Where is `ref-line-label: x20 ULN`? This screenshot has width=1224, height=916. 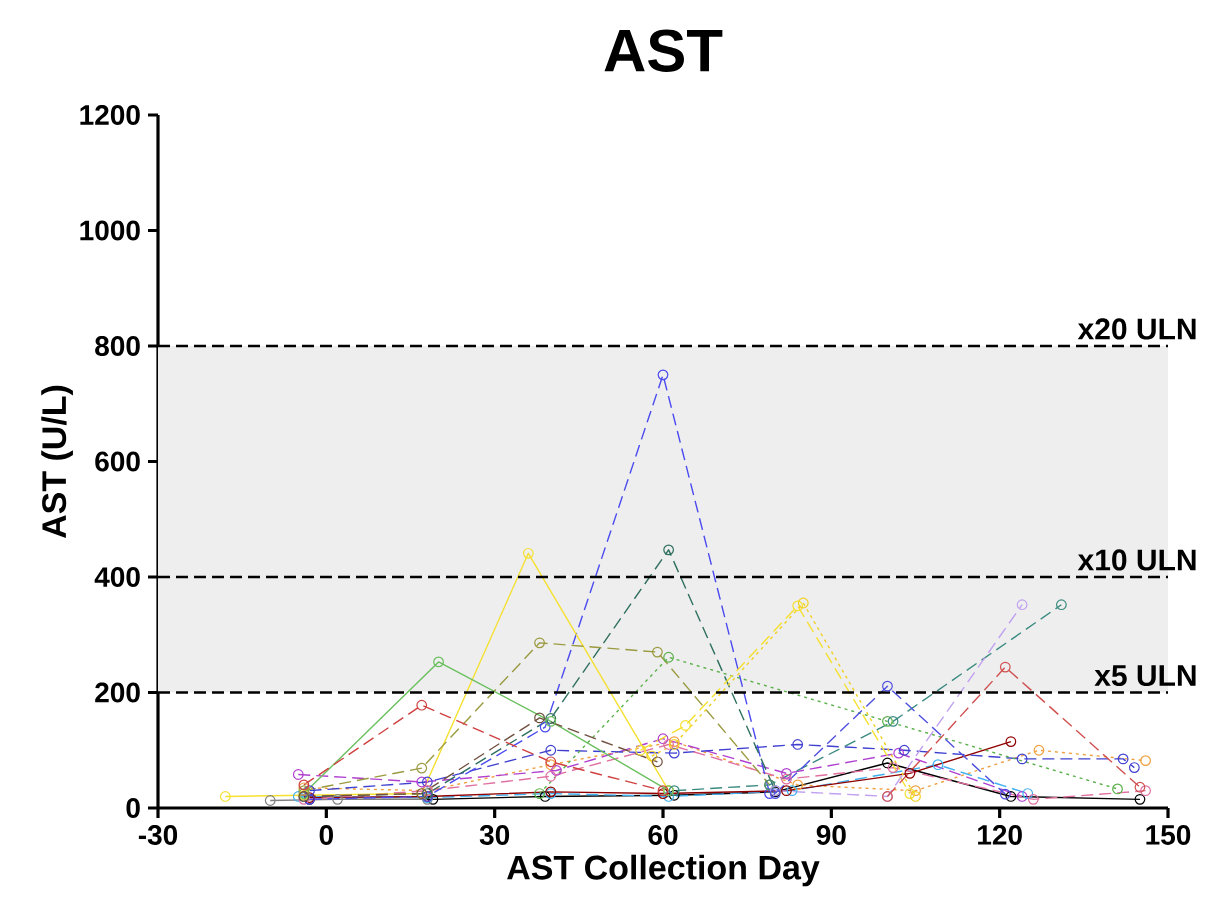
ref-line-label: x20 ULN is located at coordinates (1136, 329).